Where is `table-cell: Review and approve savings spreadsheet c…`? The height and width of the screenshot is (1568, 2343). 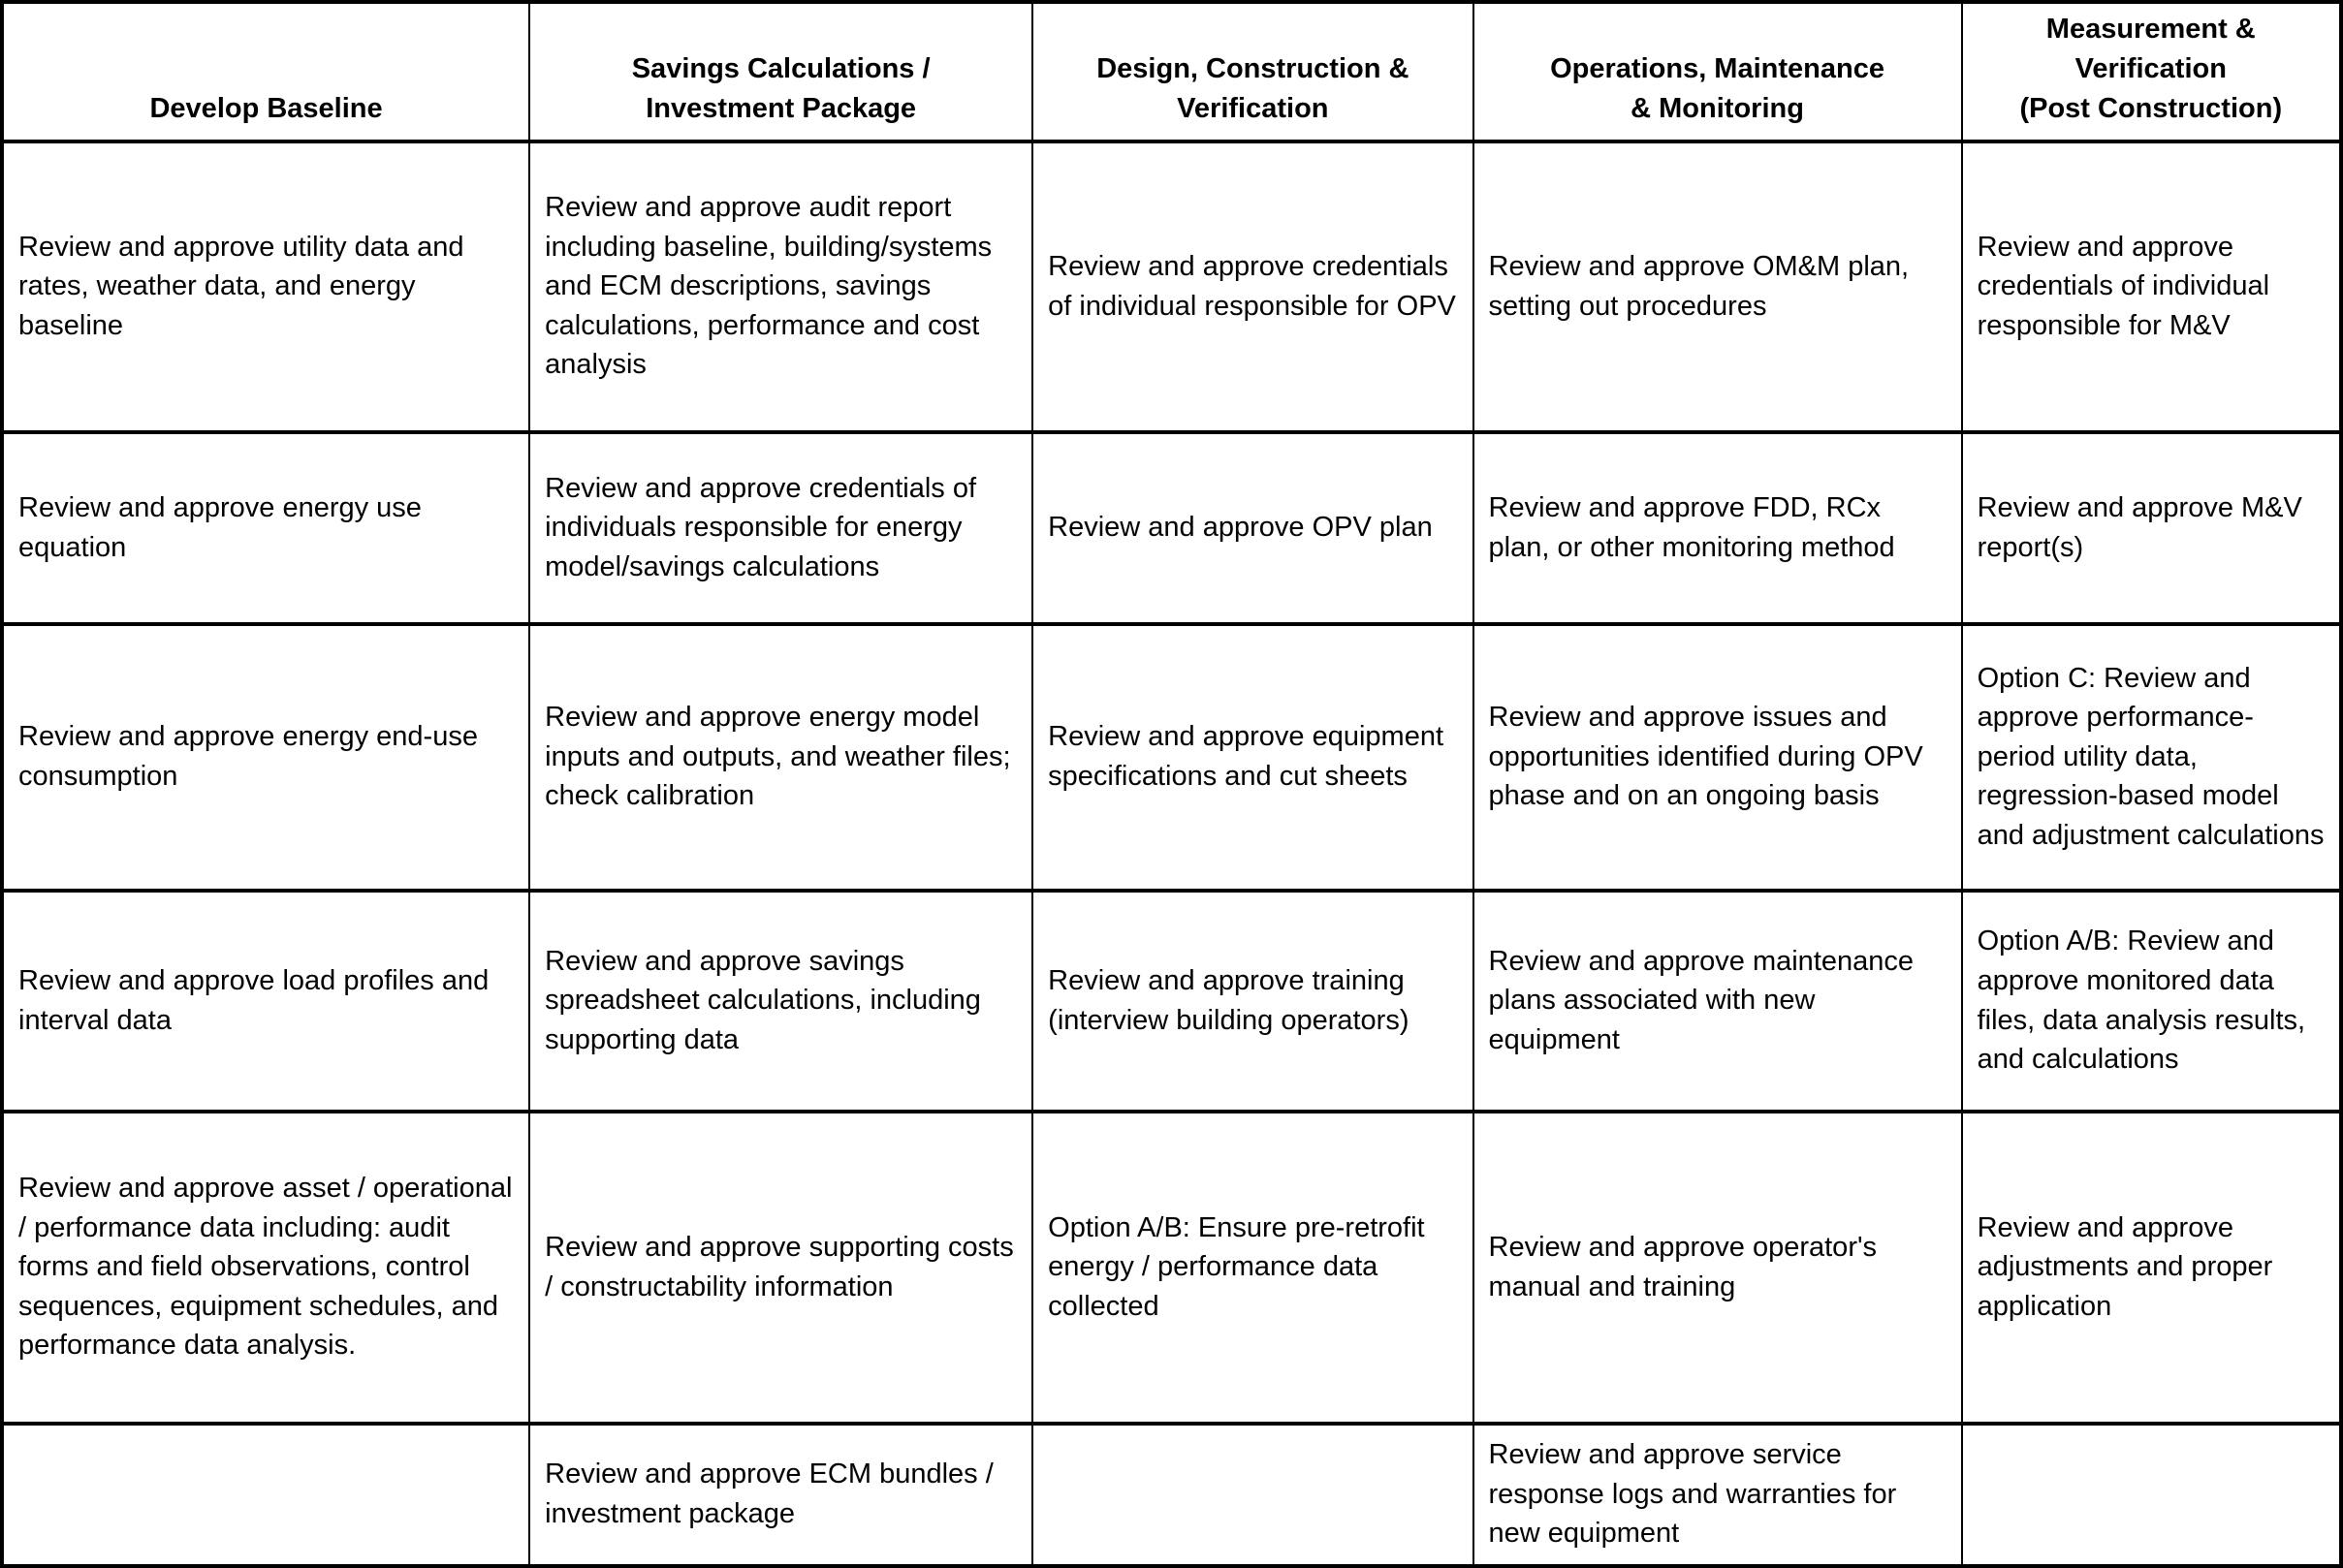
table-cell: Review and approve savings spreadsheet c… is located at coordinates (781, 1000).